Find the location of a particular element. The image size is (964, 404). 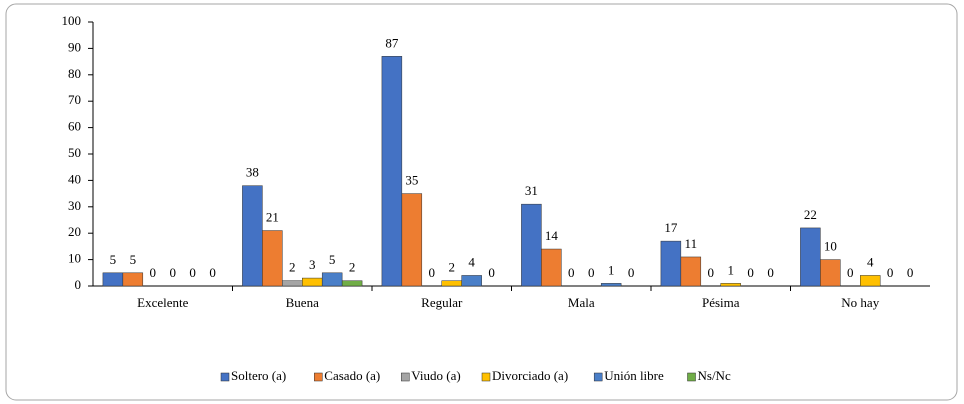

data-label: 10 is located at coordinates (830, 246).